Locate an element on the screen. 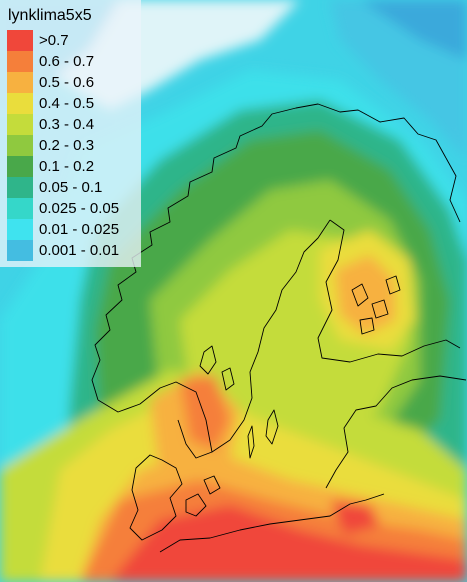 Image resolution: width=467 pixels, height=582 pixels. legend-item: 0.1 - 0.2 is located at coordinates (70, 166).